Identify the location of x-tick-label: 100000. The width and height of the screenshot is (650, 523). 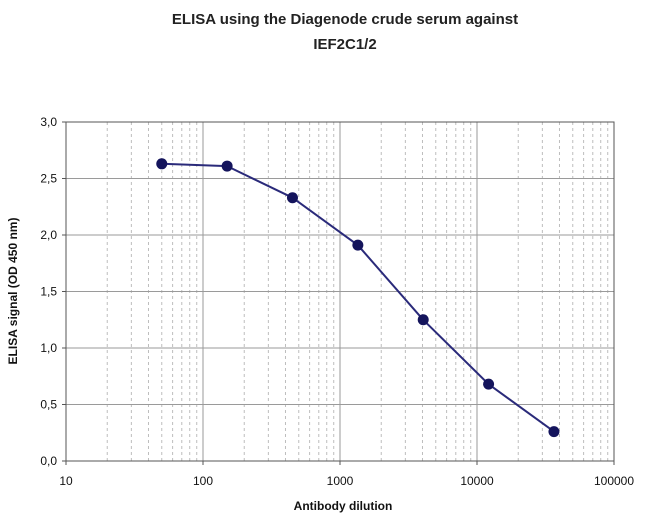
(614, 481).